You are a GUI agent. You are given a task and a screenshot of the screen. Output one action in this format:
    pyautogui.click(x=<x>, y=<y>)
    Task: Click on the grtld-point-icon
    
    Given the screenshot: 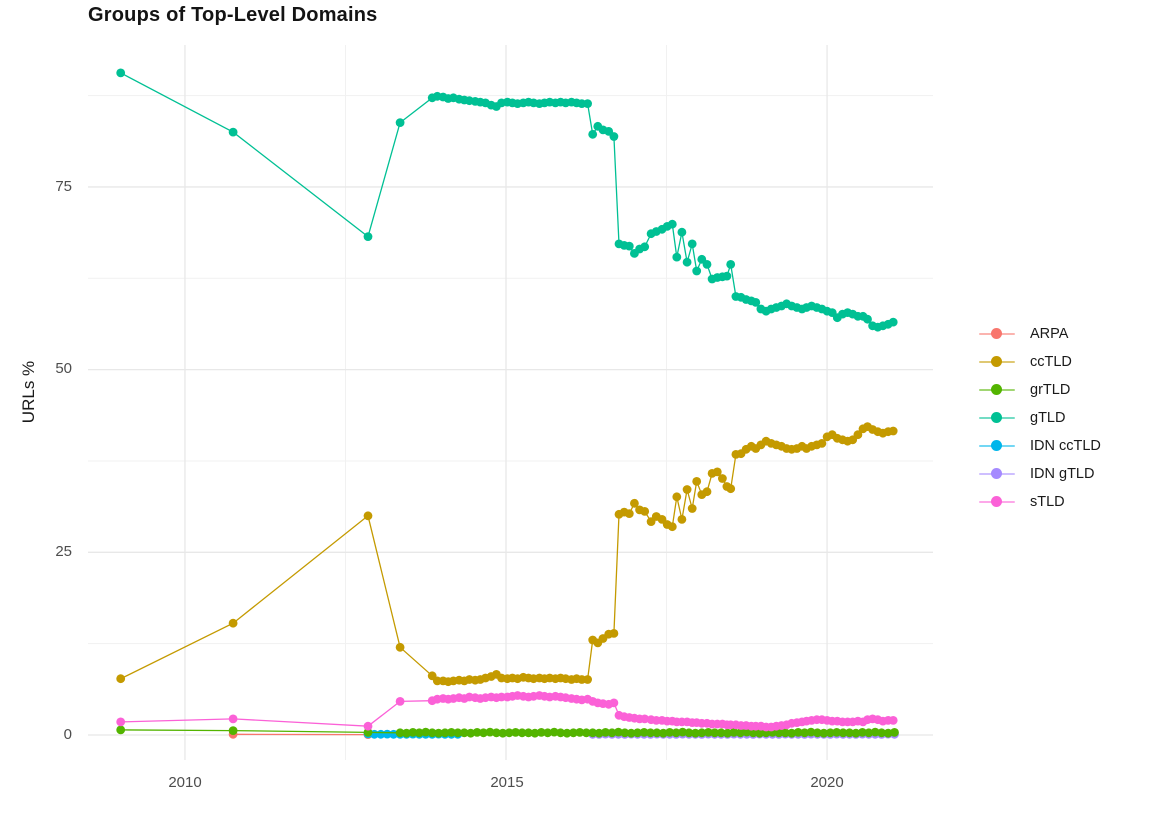 What is the action you would take?
    pyautogui.click(x=998, y=390)
    